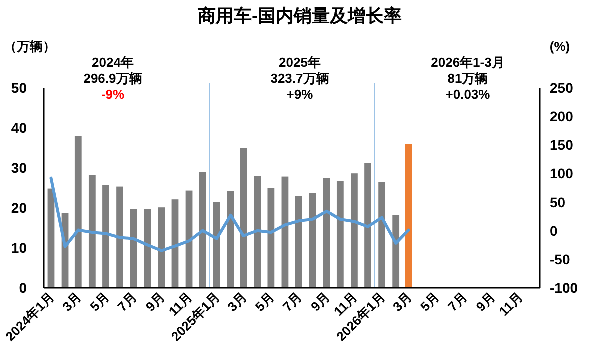 The width and height of the screenshot is (600, 363). What do you see at coordinates (30, 46) in the screenshot?
I see `y-axis-title: （万辆）` at bounding box center [30, 46].